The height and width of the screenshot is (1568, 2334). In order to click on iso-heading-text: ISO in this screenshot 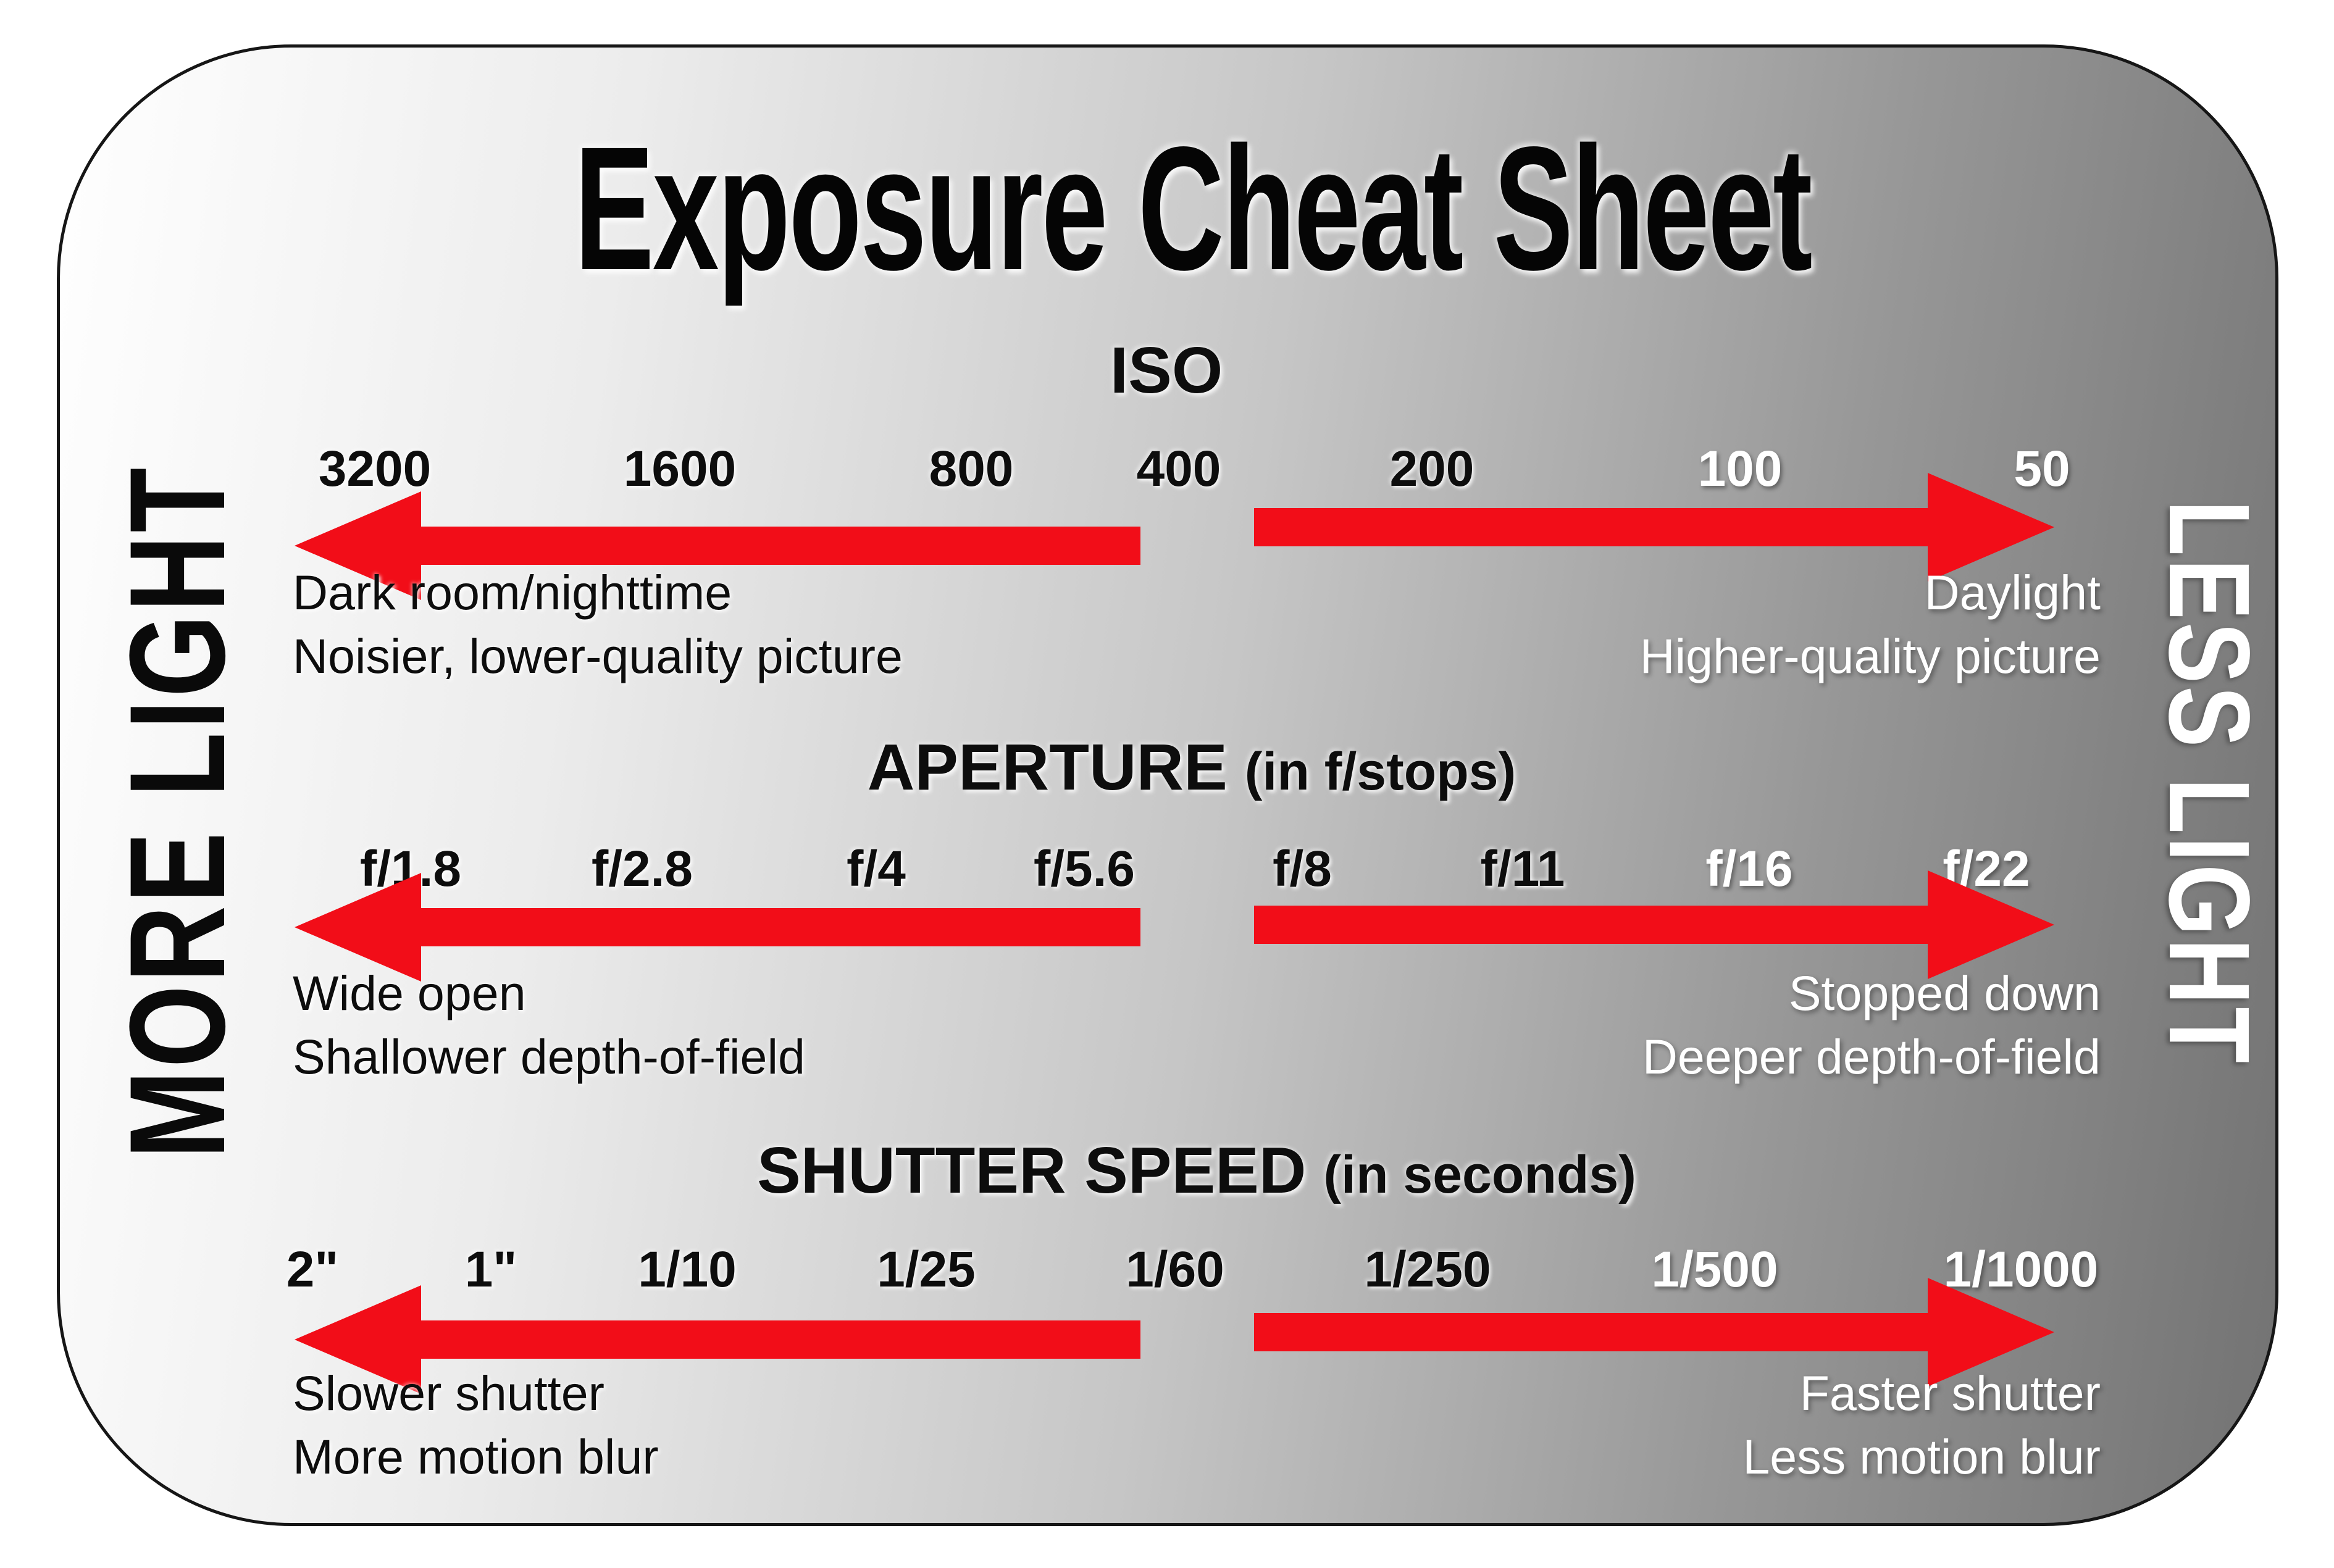, I will do `click(1166, 371)`.